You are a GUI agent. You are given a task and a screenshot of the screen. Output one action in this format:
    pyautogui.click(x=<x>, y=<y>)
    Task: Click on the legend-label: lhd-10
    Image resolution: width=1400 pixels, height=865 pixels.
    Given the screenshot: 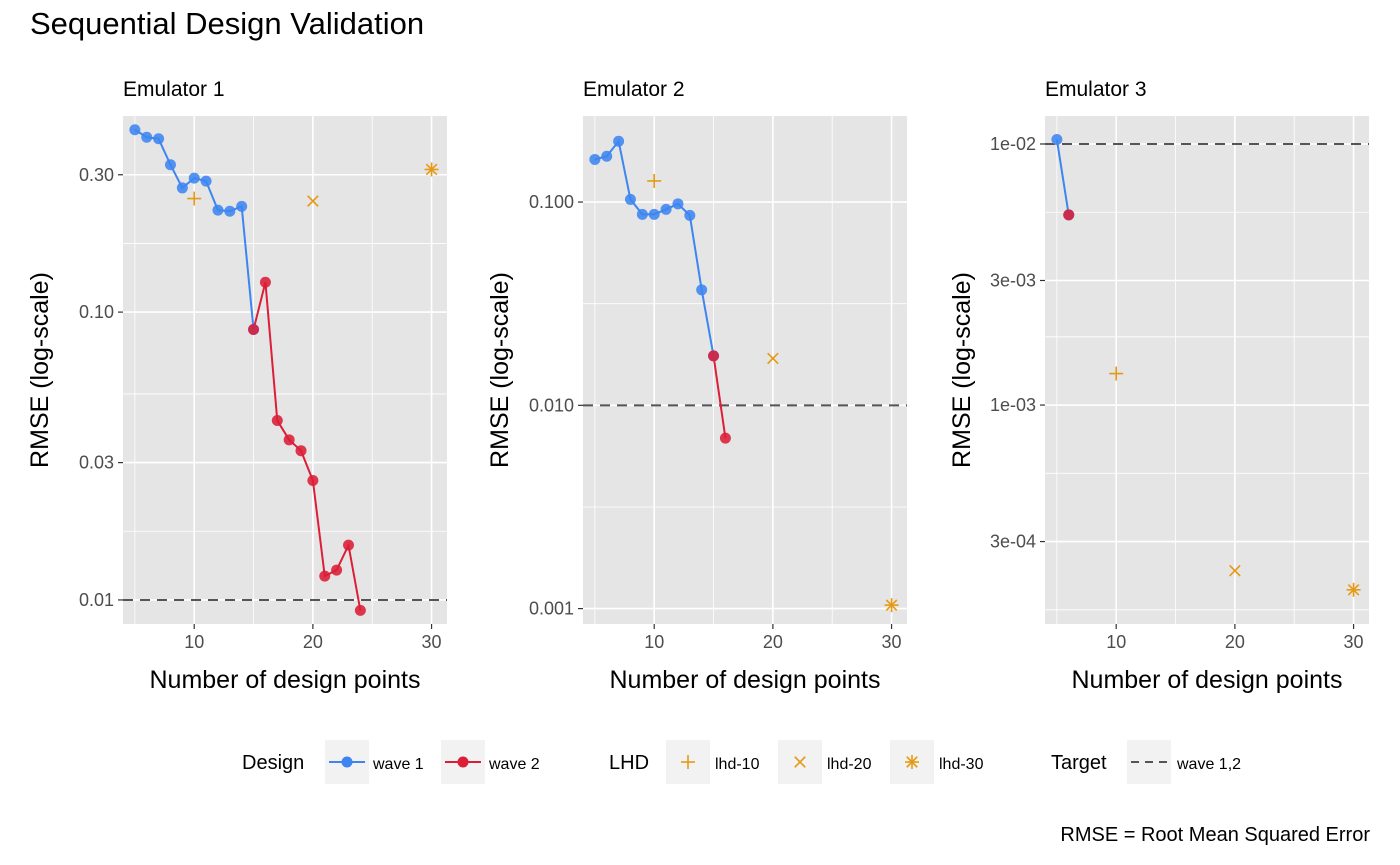 What is the action you would take?
    pyautogui.click(x=737, y=764)
    